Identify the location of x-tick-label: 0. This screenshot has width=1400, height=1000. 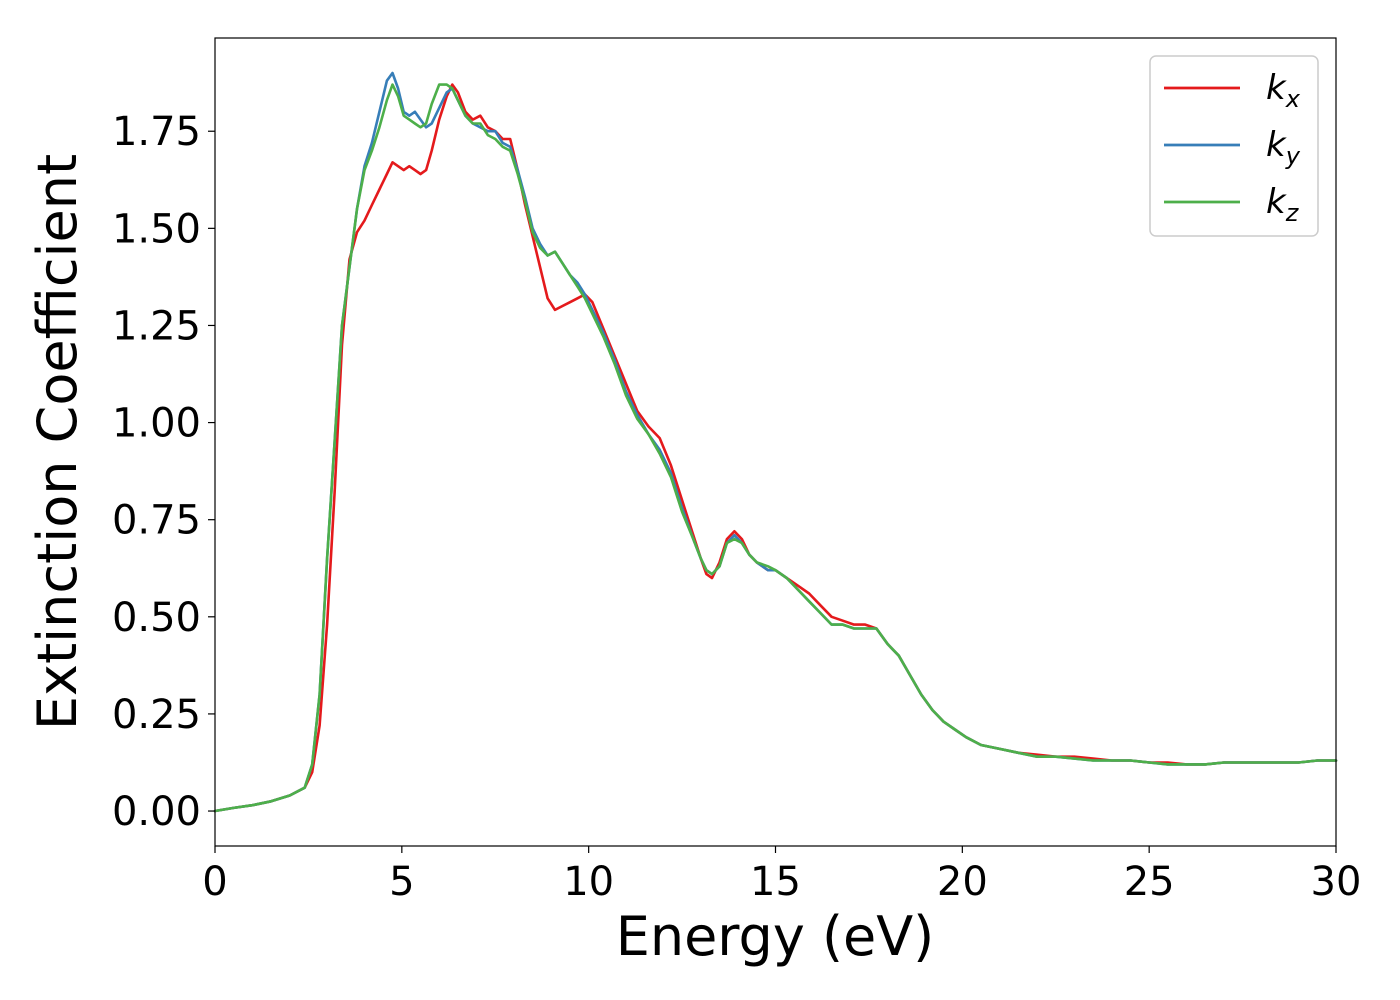
(214, 882).